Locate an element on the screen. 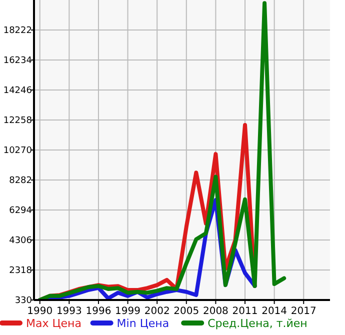 The height and width of the screenshot is (335, 345). y-tick-label: 12258 is located at coordinates (17, 121).